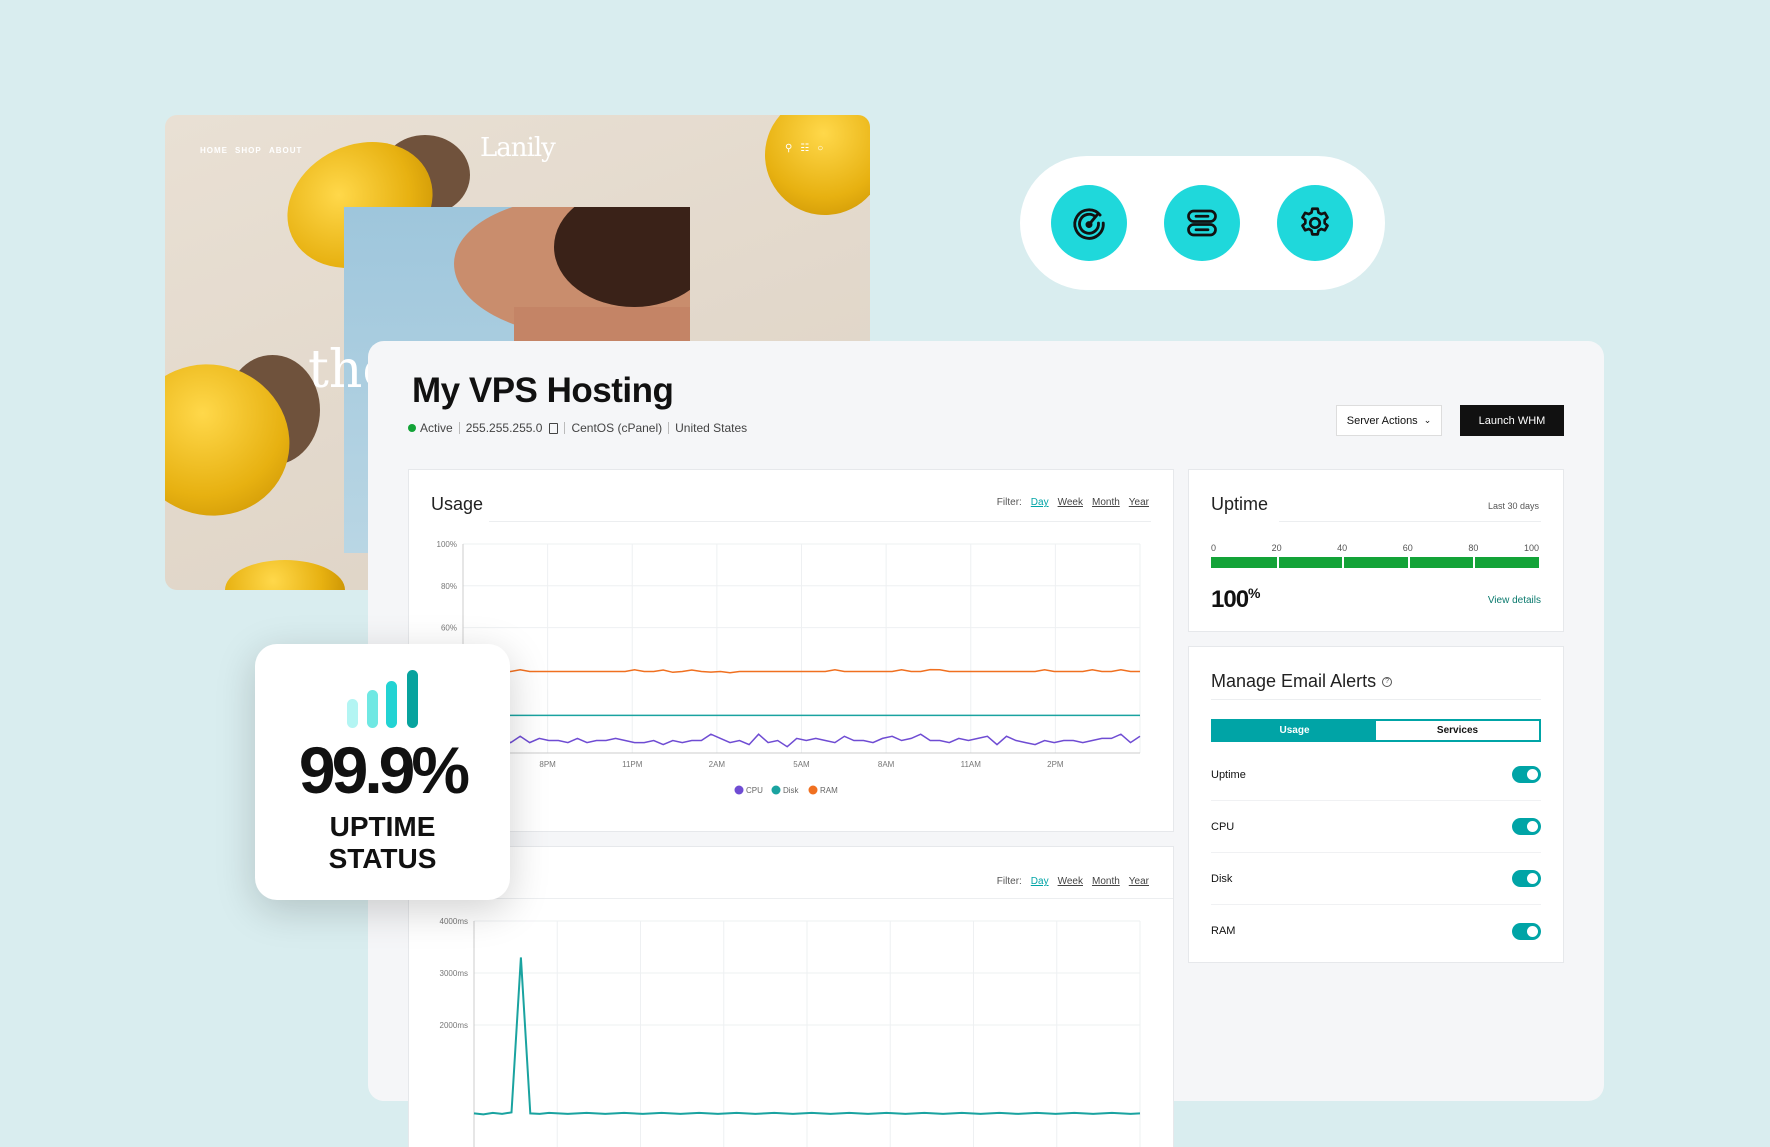 Image resolution: width=1770 pixels, height=1147 pixels. I want to click on page-title: My VPS Hosting, so click(543, 390).